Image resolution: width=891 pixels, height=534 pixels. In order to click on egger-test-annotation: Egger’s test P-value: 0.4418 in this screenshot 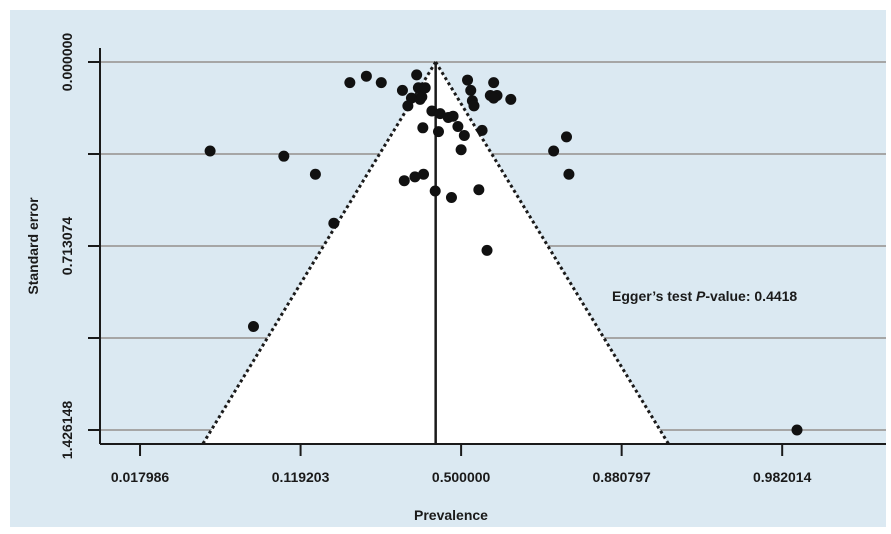, I will do `click(704, 296)`.